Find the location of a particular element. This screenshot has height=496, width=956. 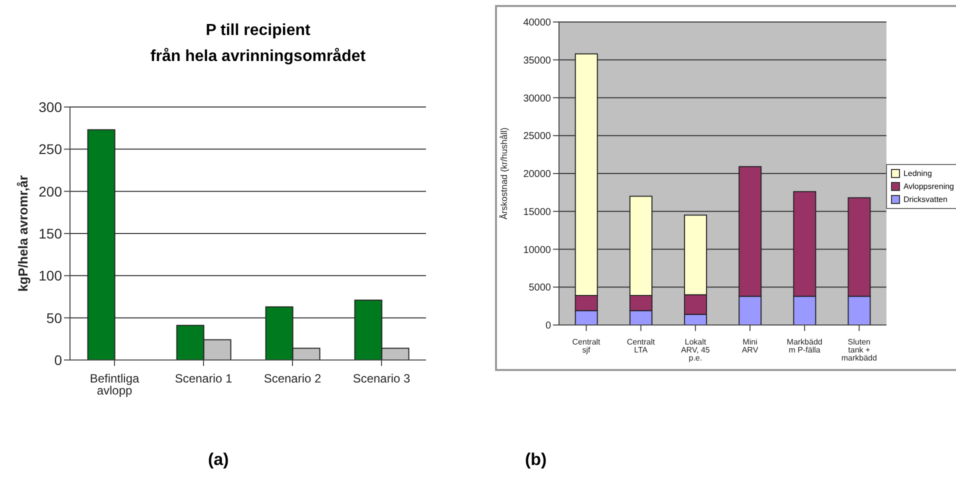

y-axis-title: Årskostnad (kr/hushåll) is located at coordinates (504, 173).